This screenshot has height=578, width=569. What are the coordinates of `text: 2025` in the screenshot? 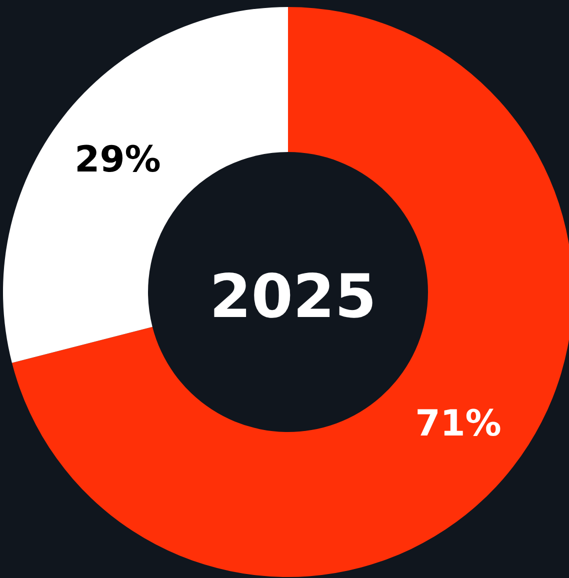 It's located at (293, 297).